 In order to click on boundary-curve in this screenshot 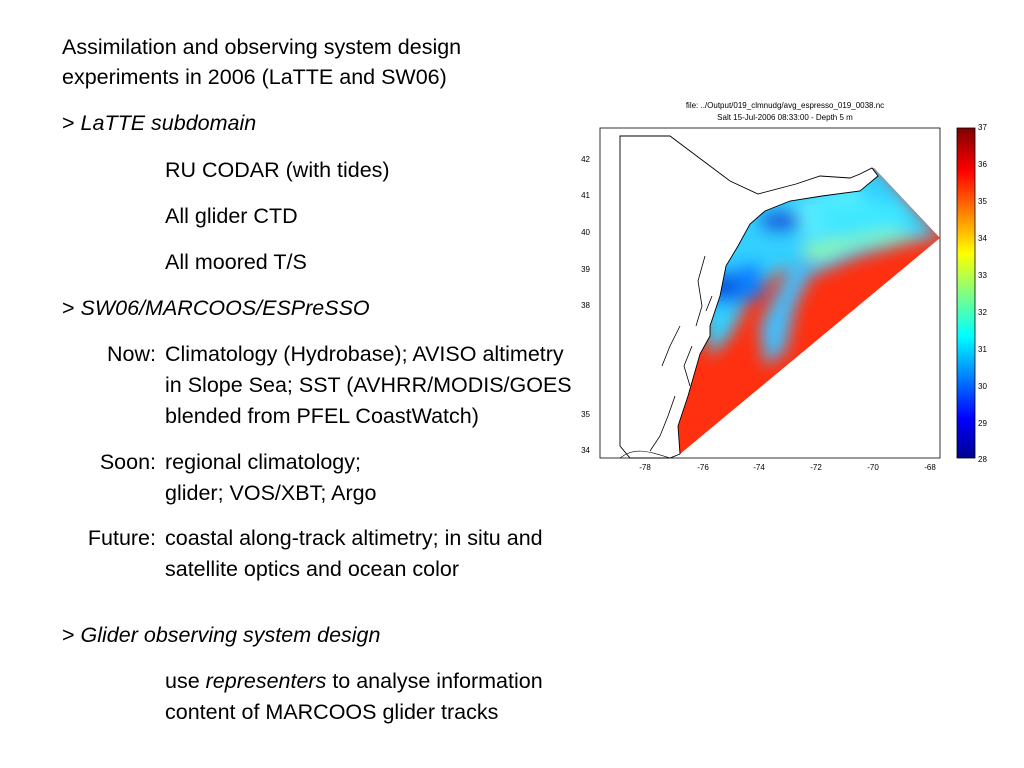, I will do `click(645, 454)`.